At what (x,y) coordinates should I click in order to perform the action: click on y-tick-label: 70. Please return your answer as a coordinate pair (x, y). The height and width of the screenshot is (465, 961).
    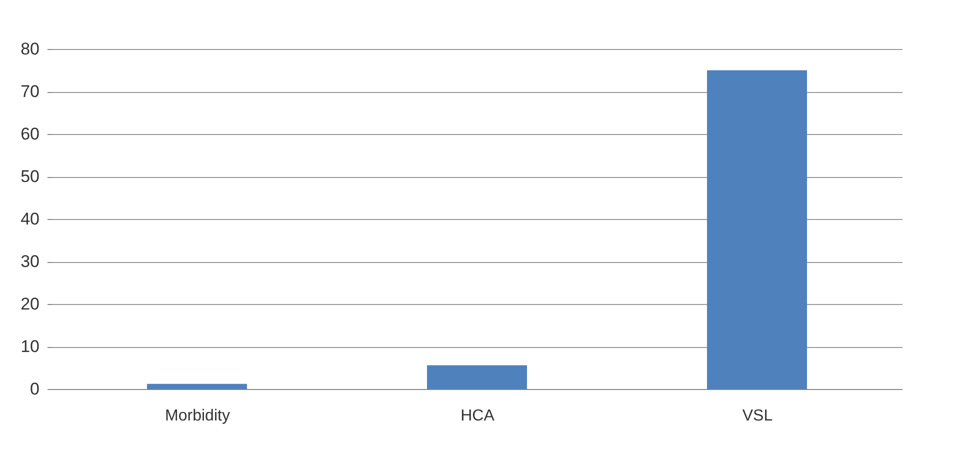
    Looking at the image, I should click on (30, 91).